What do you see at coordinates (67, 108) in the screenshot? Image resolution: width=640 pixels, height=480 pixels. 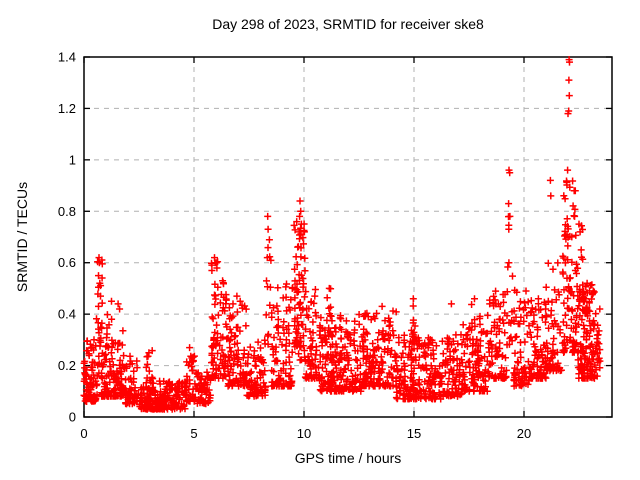 I see `y-tick-label: 1.2` at bounding box center [67, 108].